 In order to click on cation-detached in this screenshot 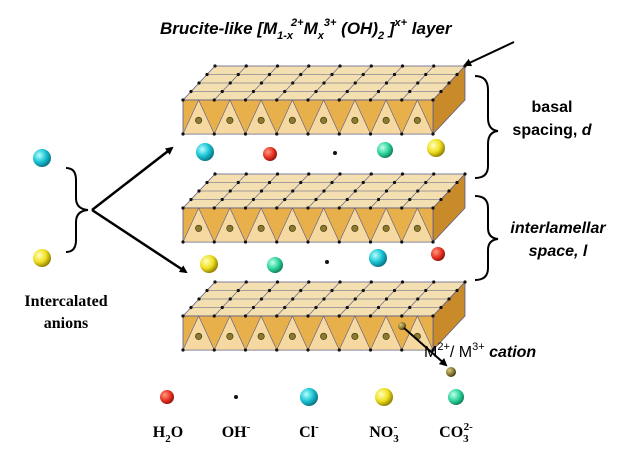, I will do `click(451, 372)`.